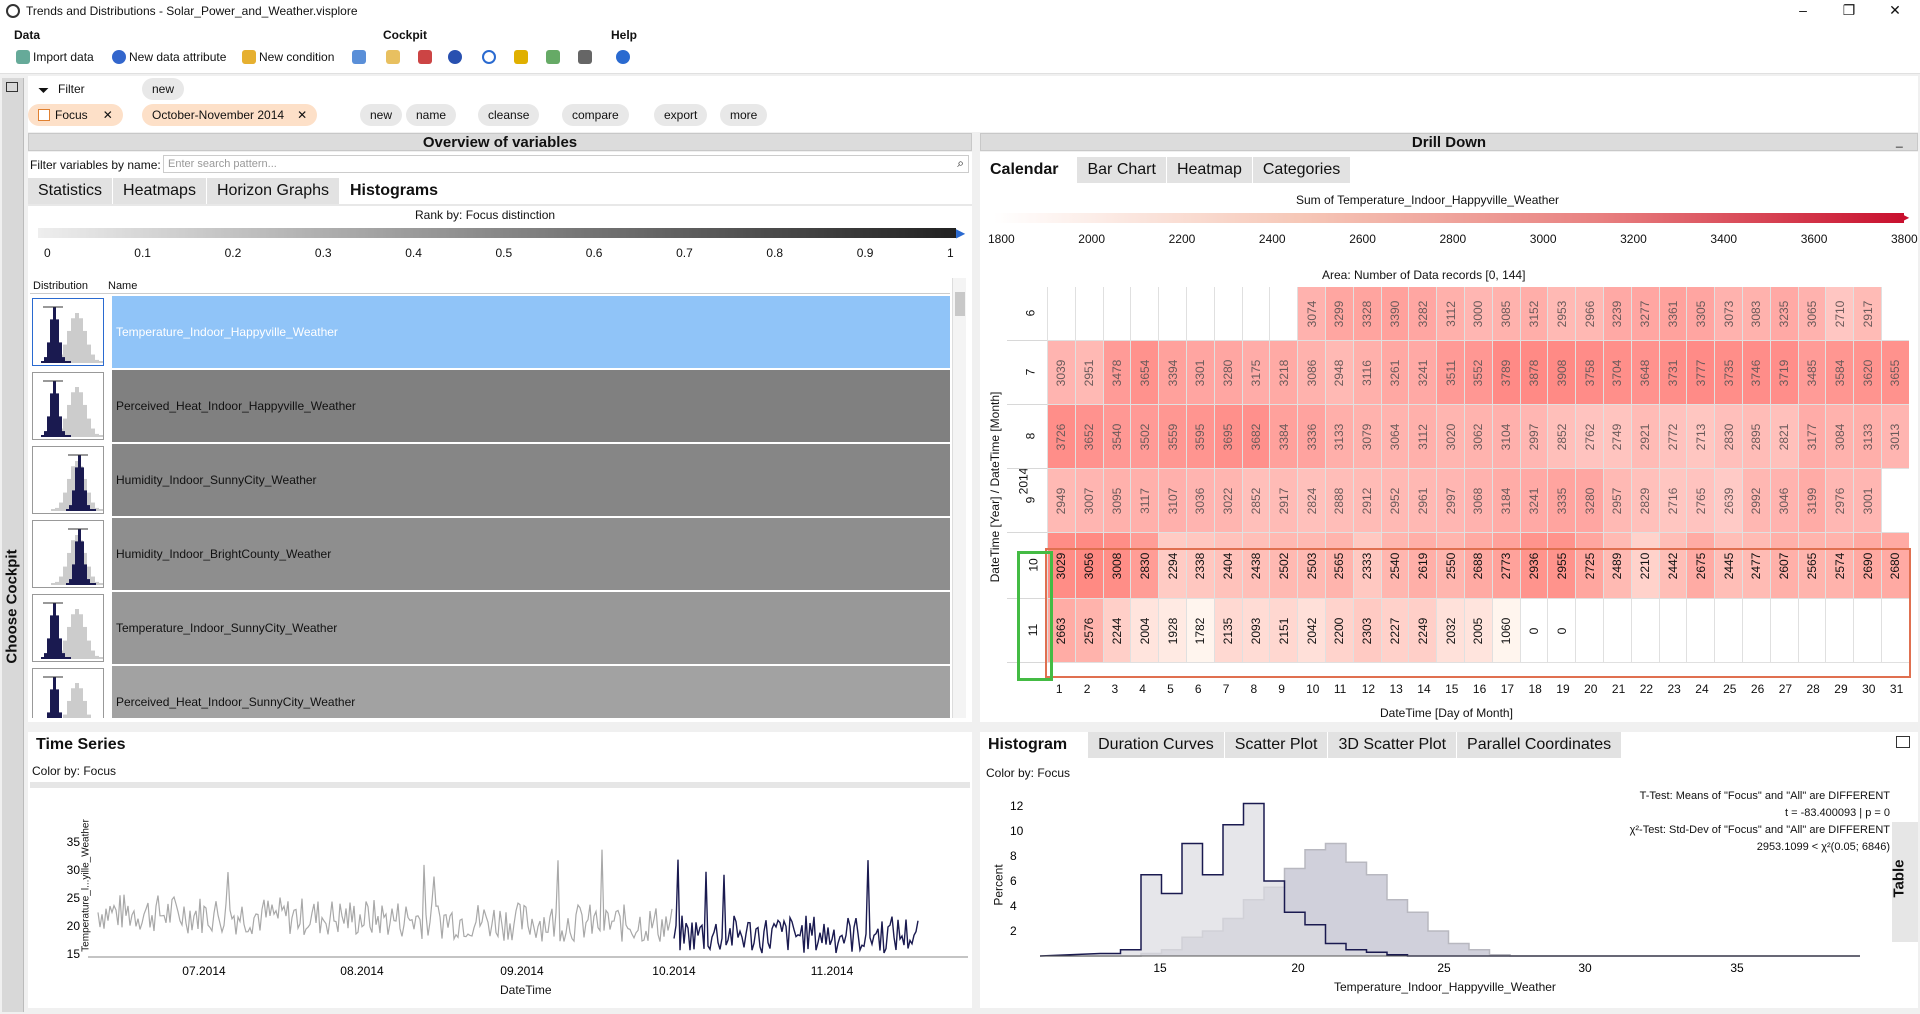 This screenshot has height=1014, width=1920. What do you see at coordinates (490, 406) in the screenshot?
I see `list-item: Perceived_Heat_Indoor_Happyville_Weather` at bounding box center [490, 406].